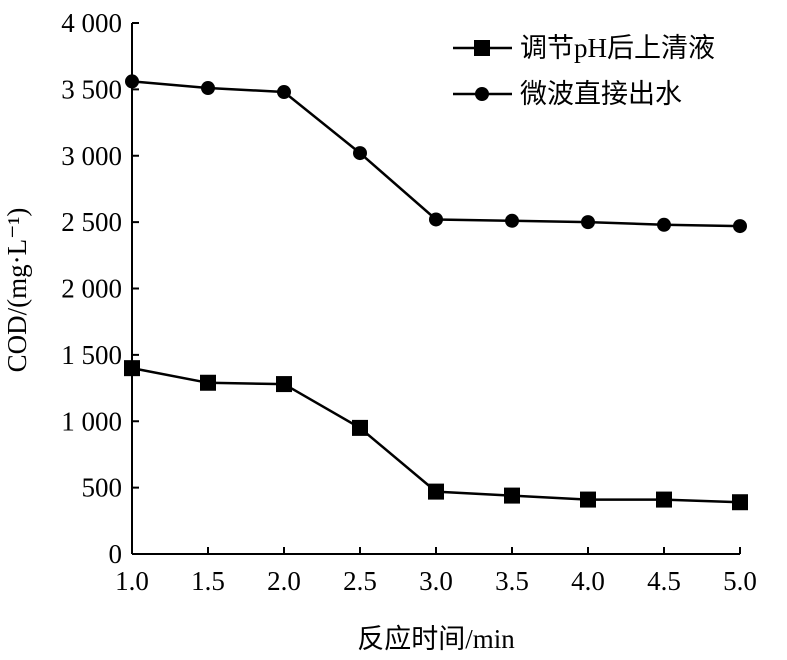 Image resolution: width=787 pixels, height=660 pixels. Describe the element at coordinates (102, 488) in the screenshot. I see `y-tick-label: 500` at that location.